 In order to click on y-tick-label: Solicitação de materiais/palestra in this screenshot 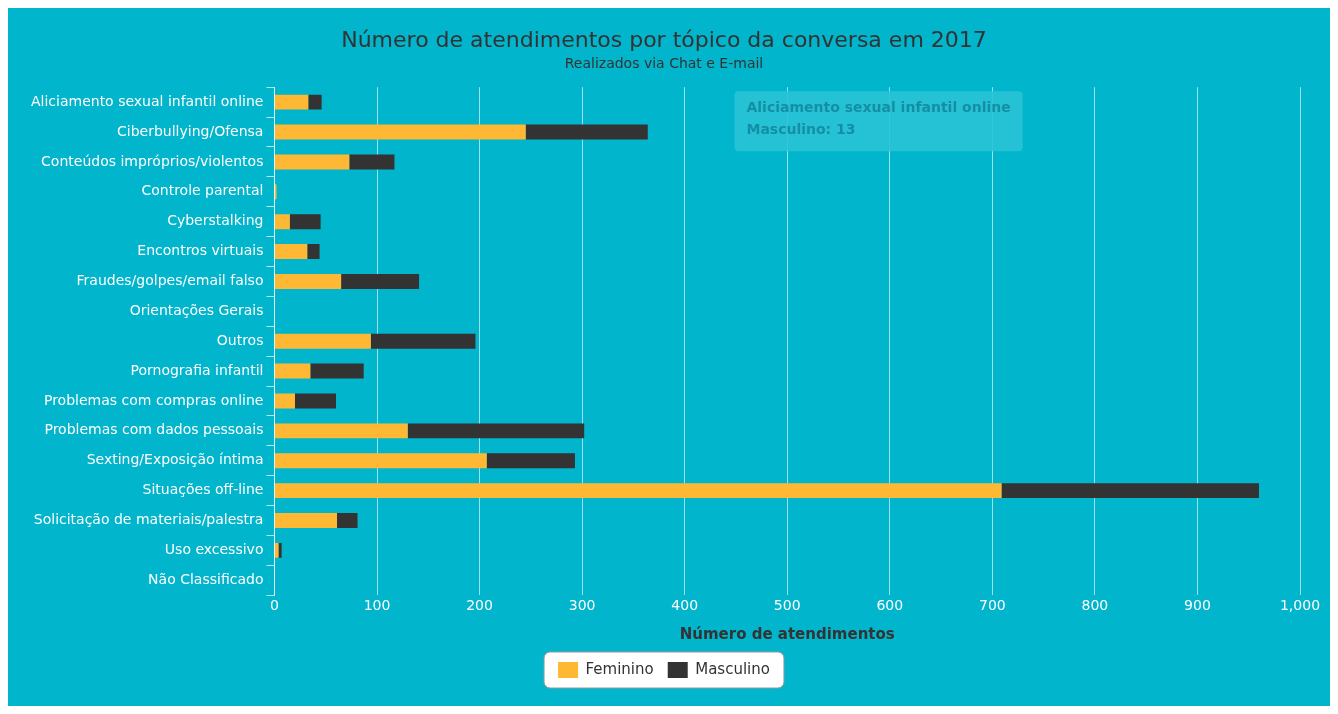, I will do `click(148, 519)`.